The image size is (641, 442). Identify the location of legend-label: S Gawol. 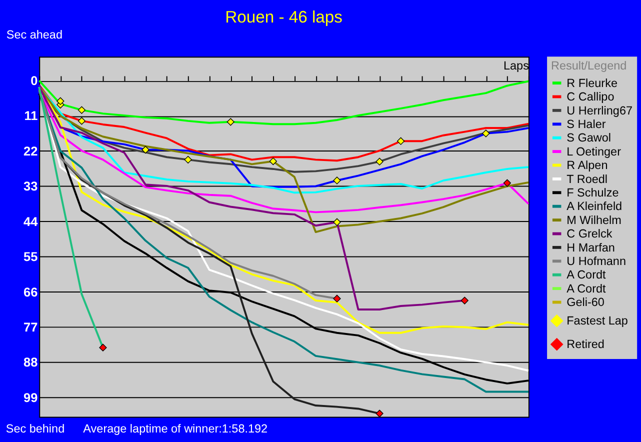
(588, 138).